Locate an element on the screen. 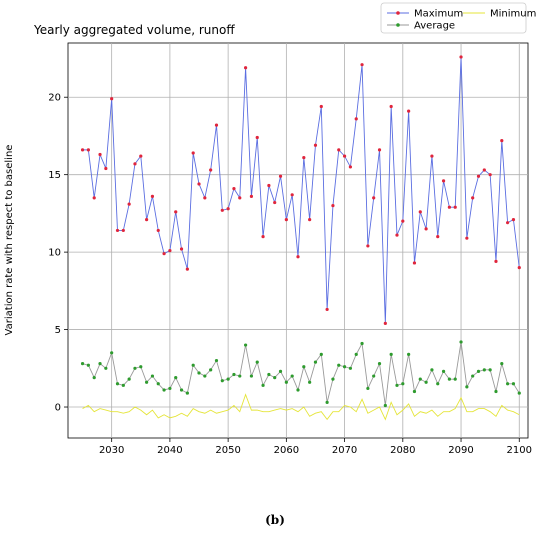  y-tick-label: 10 is located at coordinates (54, 253).